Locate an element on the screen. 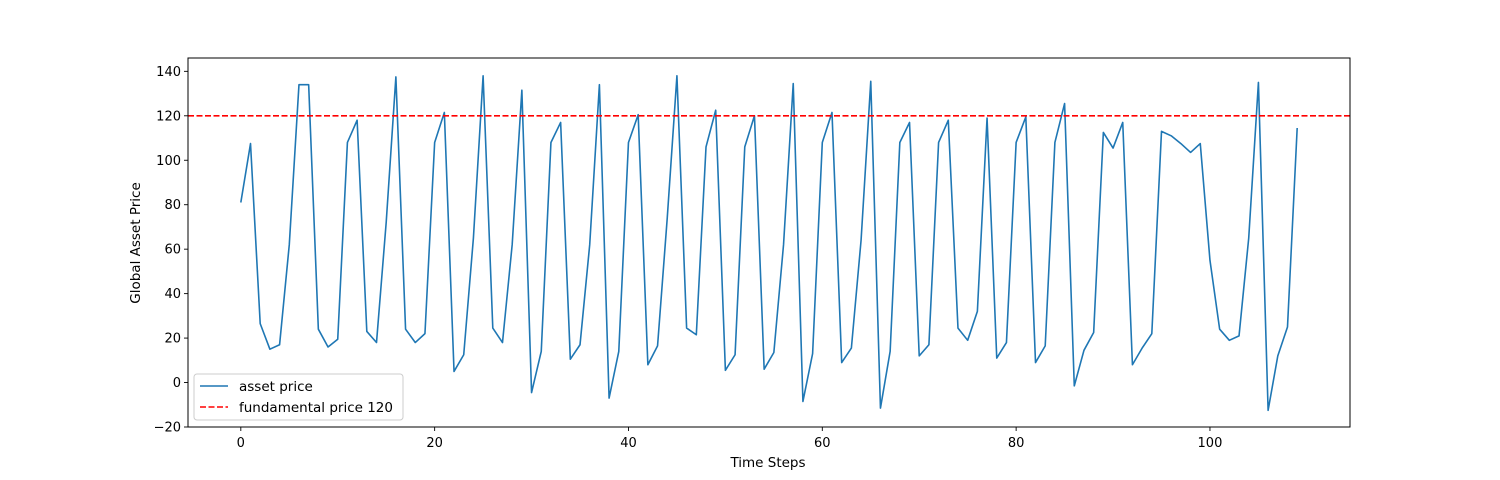 Image resolution: width=1500 pixels, height=480 pixels. y-axis-title: Global Asset Price is located at coordinates (136, 242).